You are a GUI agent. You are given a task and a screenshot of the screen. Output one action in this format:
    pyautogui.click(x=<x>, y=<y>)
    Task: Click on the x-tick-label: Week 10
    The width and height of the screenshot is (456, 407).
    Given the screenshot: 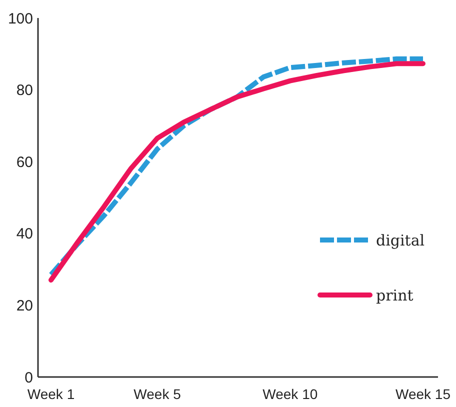 What is the action you would take?
    pyautogui.click(x=290, y=394)
    